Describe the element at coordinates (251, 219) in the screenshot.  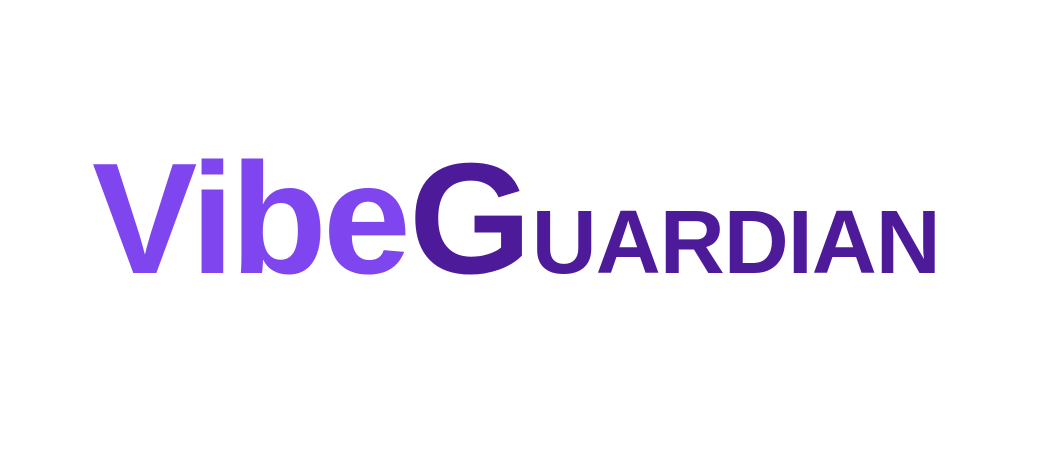
I see `logo-word-vibe: Vibe` at that location.